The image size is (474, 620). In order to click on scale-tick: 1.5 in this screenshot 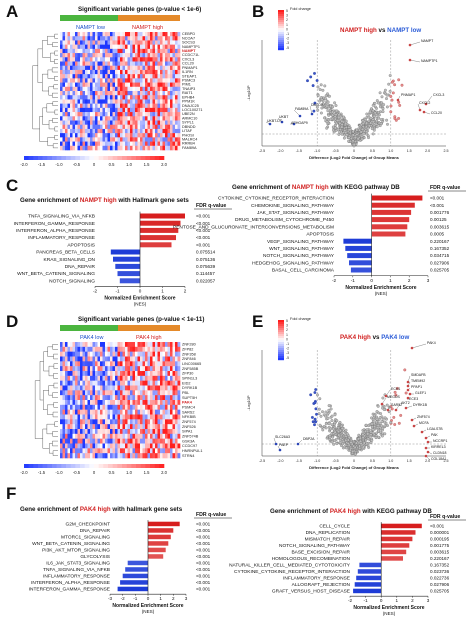, I will do `click(147, 472)`.